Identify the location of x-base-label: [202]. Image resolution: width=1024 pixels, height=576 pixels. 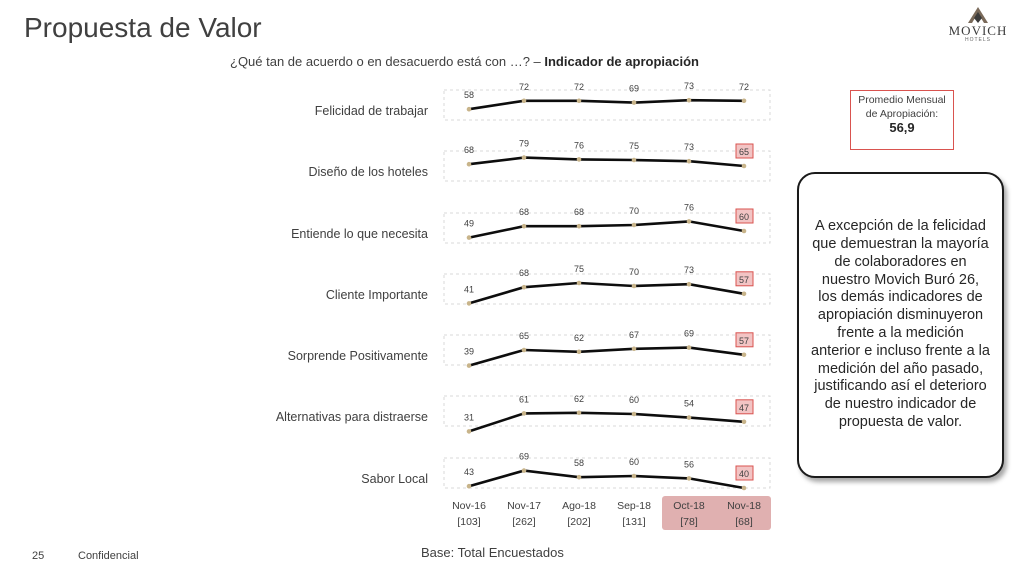
(578, 522).